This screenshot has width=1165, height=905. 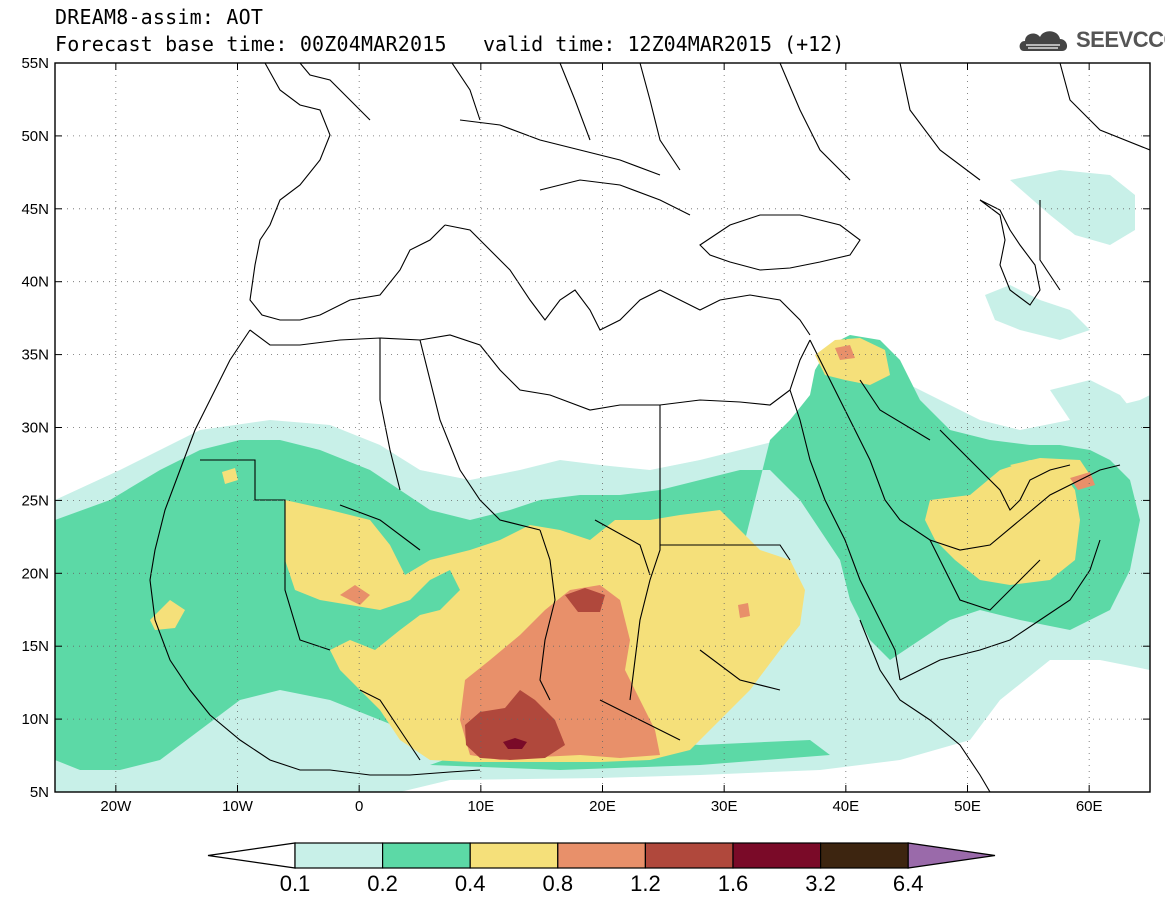 I want to click on colorbar-level-label: 0.2, so click(x=382, y=883).